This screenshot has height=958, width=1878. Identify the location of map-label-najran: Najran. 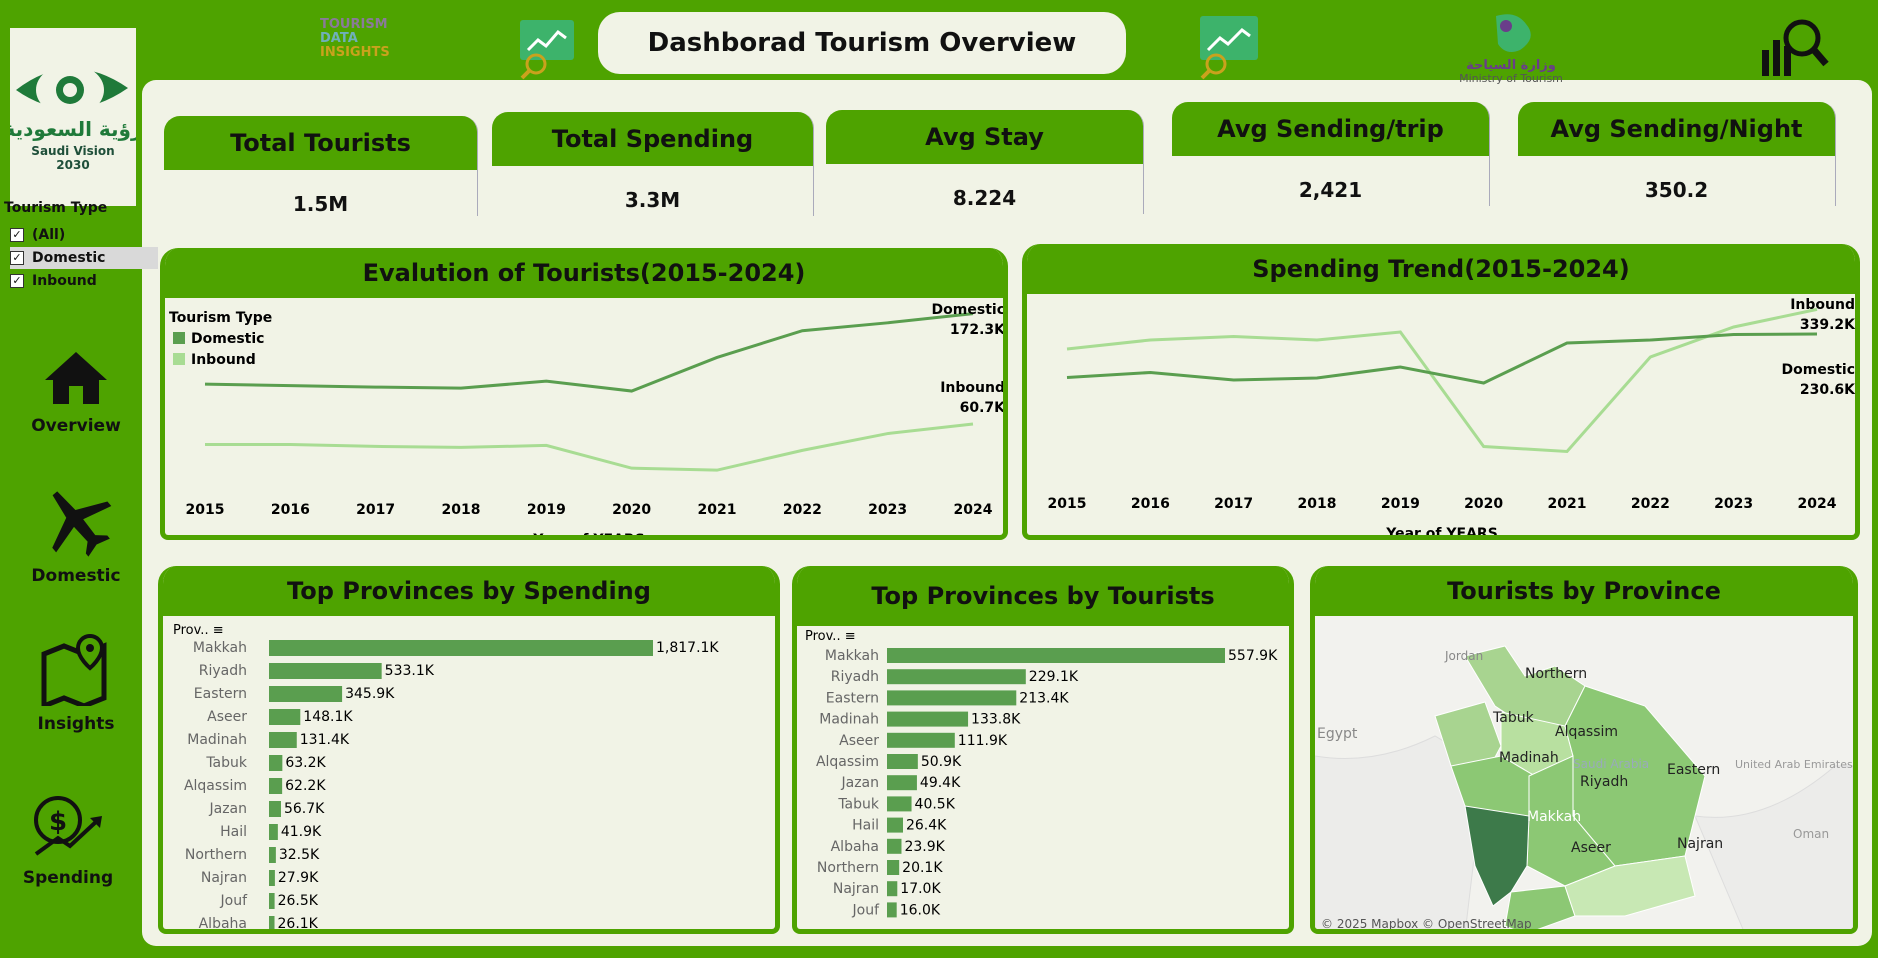
(1700, 844).